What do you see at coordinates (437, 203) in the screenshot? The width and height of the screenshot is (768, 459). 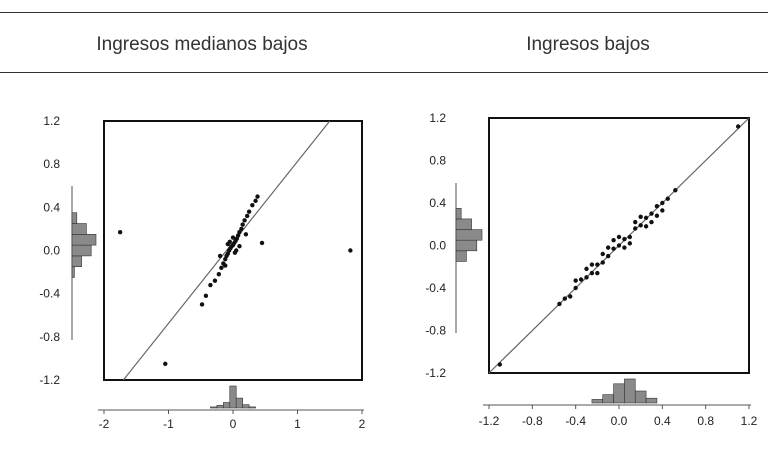 I see `chart2-y-tick-label: 0.4` at bounding box center [437, 203].